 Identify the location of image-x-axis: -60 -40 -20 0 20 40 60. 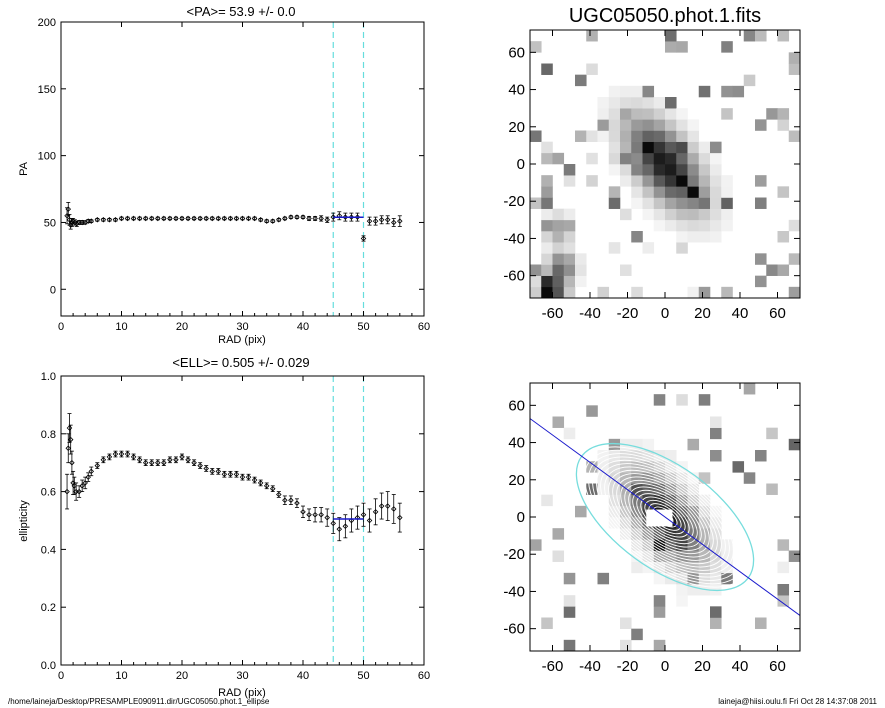
(664, 176).